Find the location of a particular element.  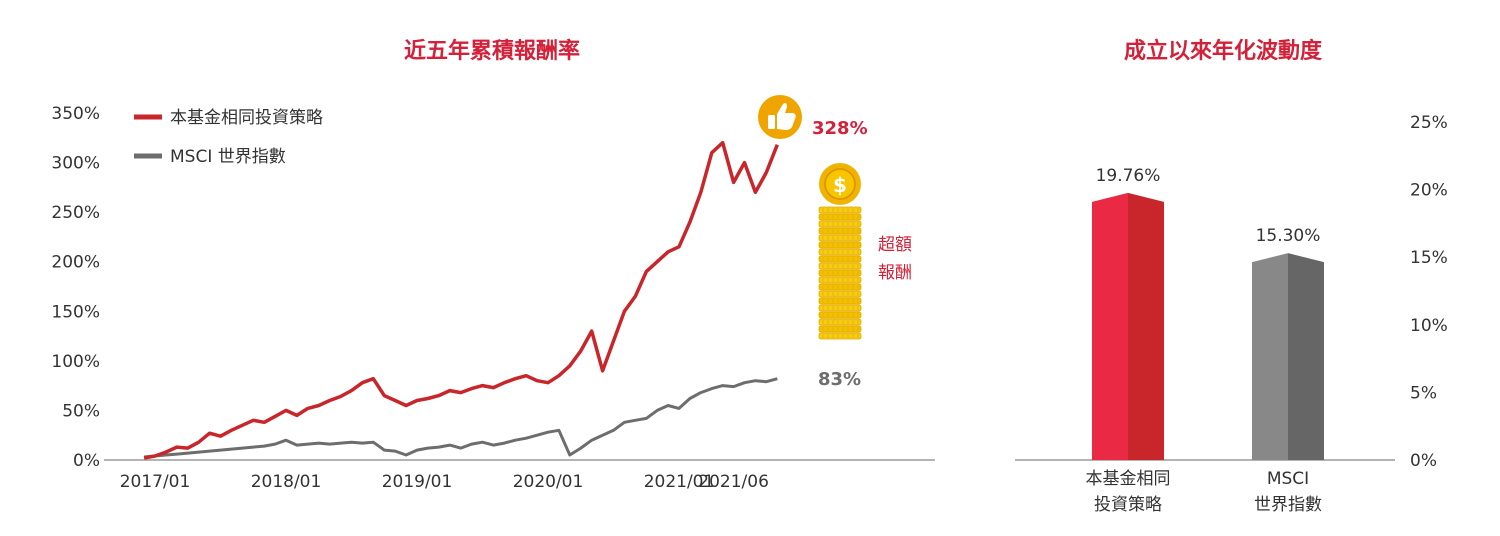

bar-value-label: 19.76% is located at coordinates (1128, 176).